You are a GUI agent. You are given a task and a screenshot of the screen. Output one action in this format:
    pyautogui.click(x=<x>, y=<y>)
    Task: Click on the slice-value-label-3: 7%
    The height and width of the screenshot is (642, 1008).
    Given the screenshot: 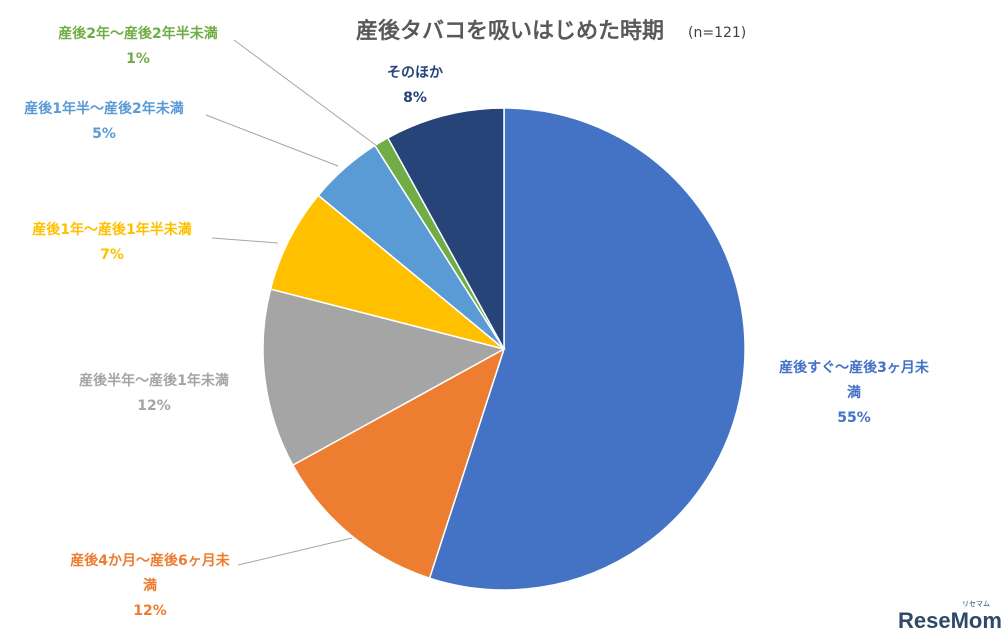 What is the action you would take?
    pyautogui.click(x=112, y=255)
    